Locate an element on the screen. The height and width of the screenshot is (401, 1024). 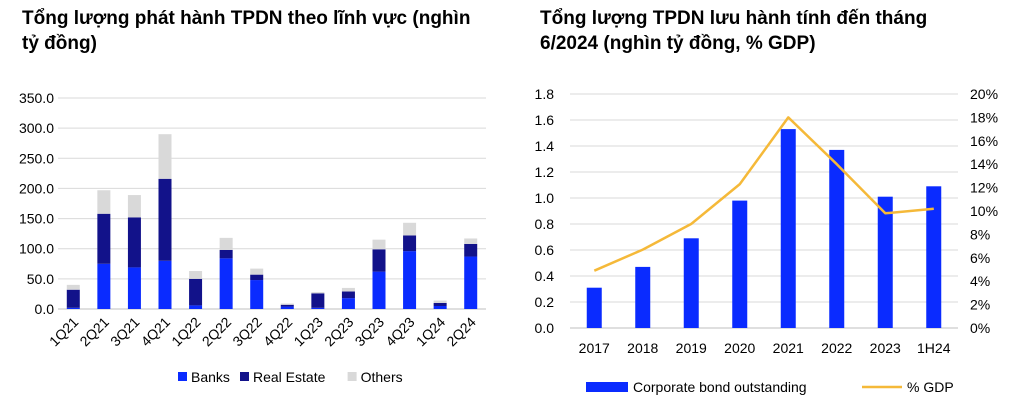
right-left-y-tick-label: 0.0 is located at coordinates (545, 328).